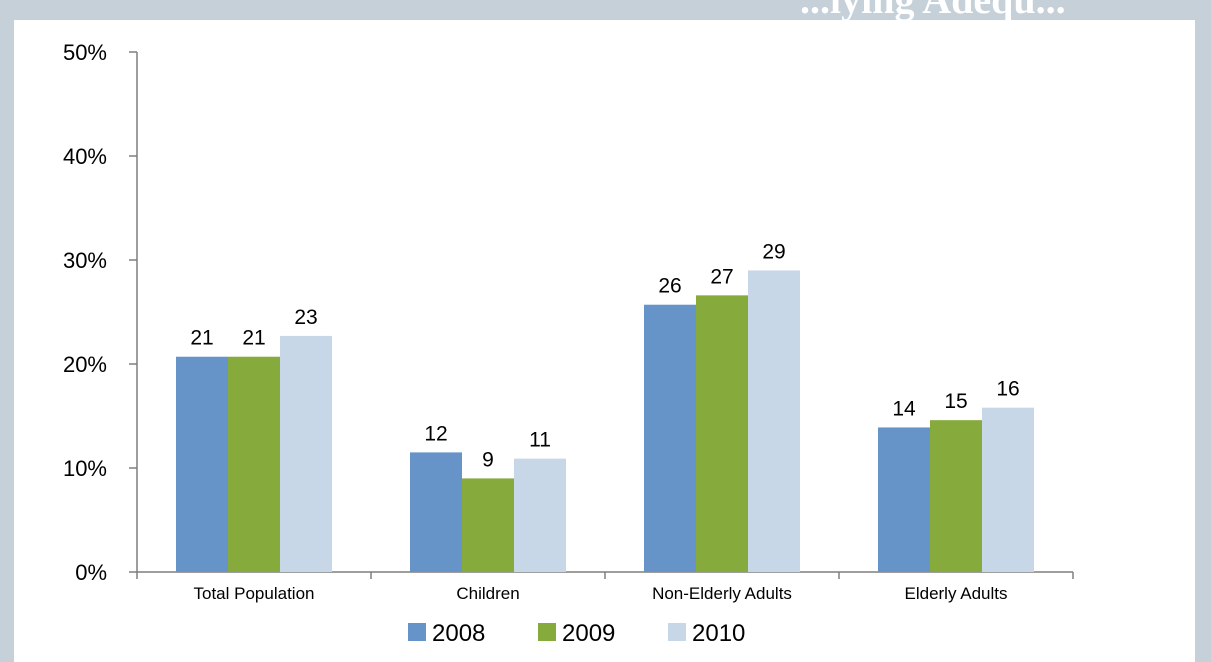 The width and height of the screenshot is (1211, 662). I want to click on data-label: 29, so click(773, 251).